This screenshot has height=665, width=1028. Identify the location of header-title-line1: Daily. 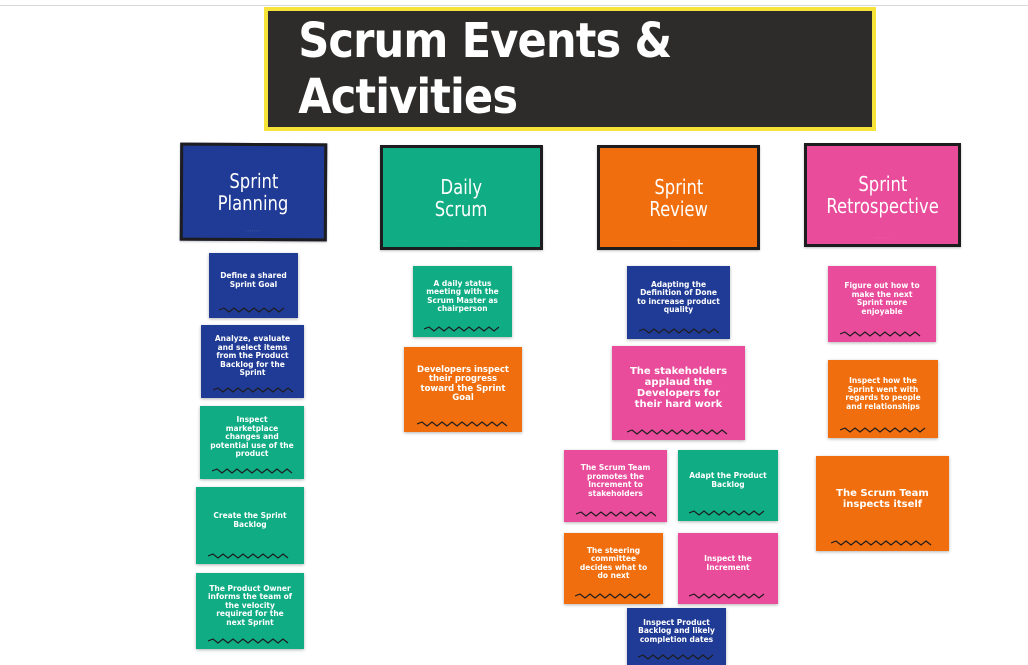
(461, 186).